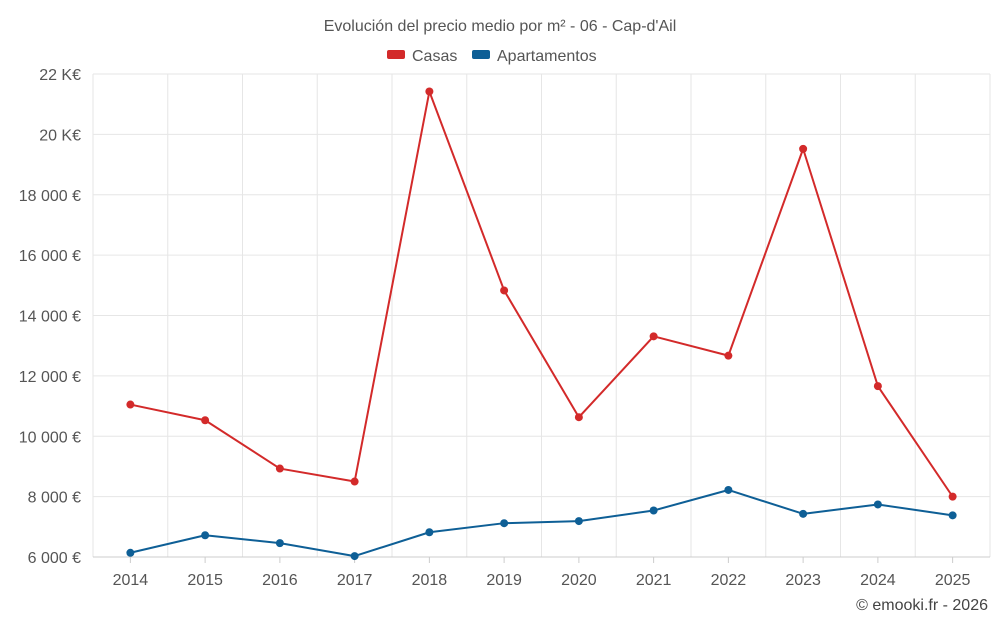 Image resolution: width=1000 pixels, height=625 pixels. What do you see at coordinates (131, 580) in the screenshot?
I see `x-tick-label: 2014` at bounding box center [131, 580].